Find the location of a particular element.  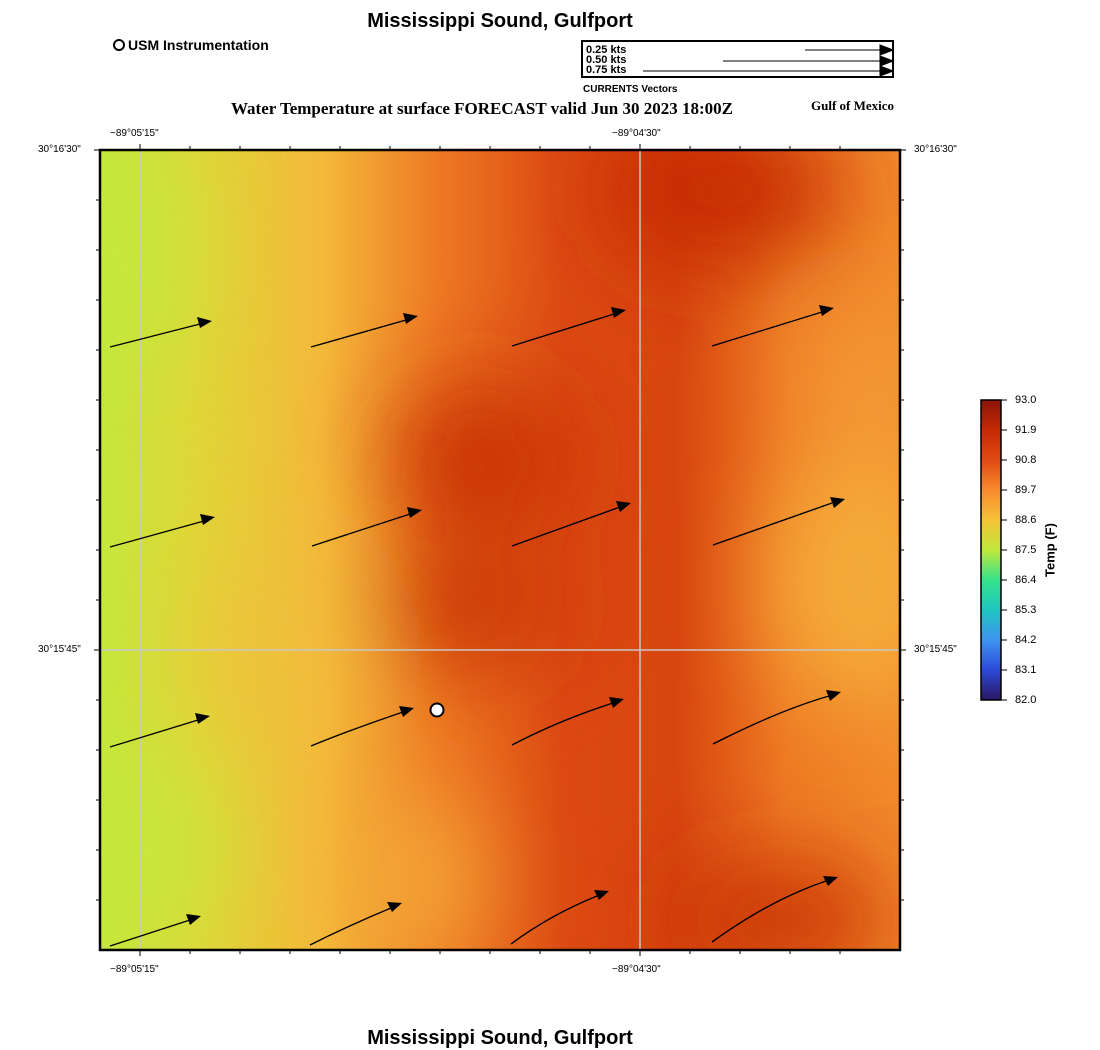

colorbar-tick-label: 85.3 is located at coordinates (1026, 610).